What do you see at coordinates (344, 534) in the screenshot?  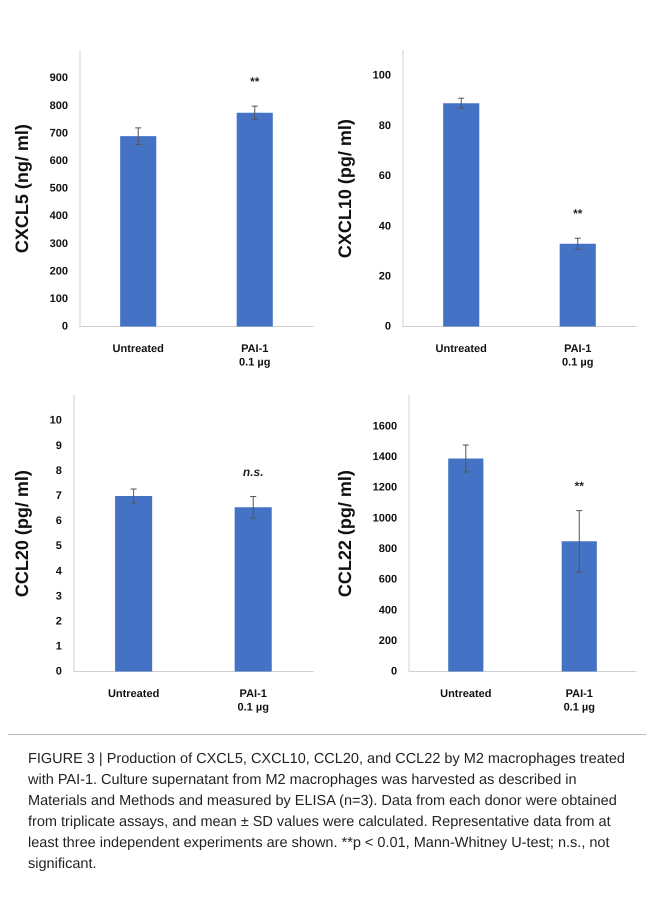 I see `y-axis-title: CCL22 (pg/ ml)` at bounding box center [344, 534].